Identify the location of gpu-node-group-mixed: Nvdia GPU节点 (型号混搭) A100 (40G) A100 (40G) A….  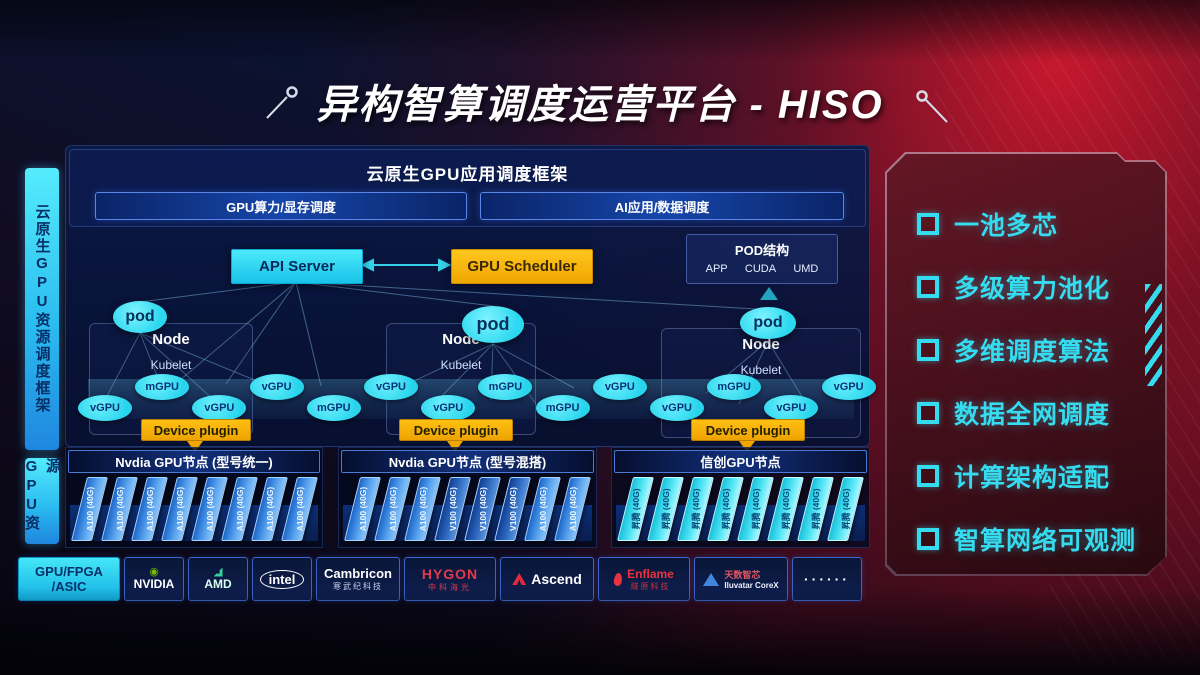
(467, 497).